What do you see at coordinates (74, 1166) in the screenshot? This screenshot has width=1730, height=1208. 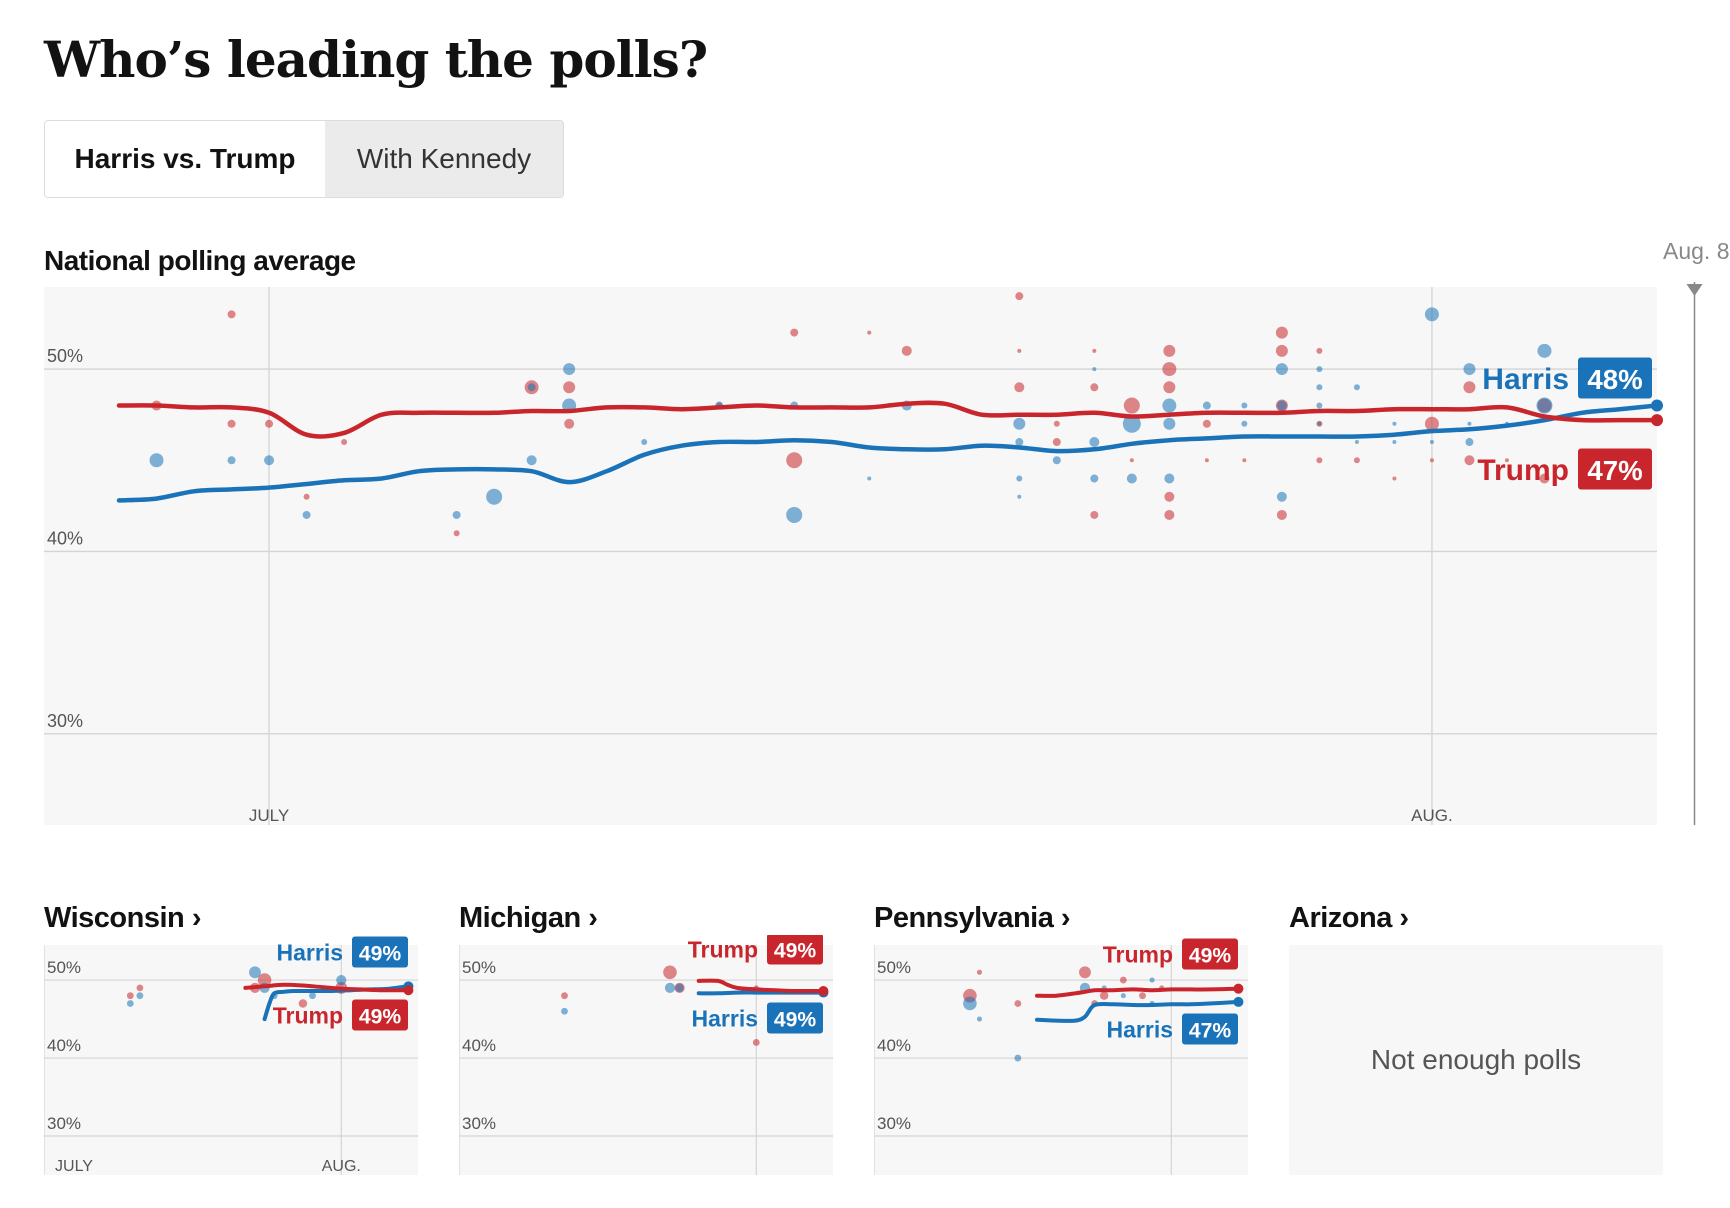 I see `x-tick-label: JULY` at bounding box center [74, 1166].